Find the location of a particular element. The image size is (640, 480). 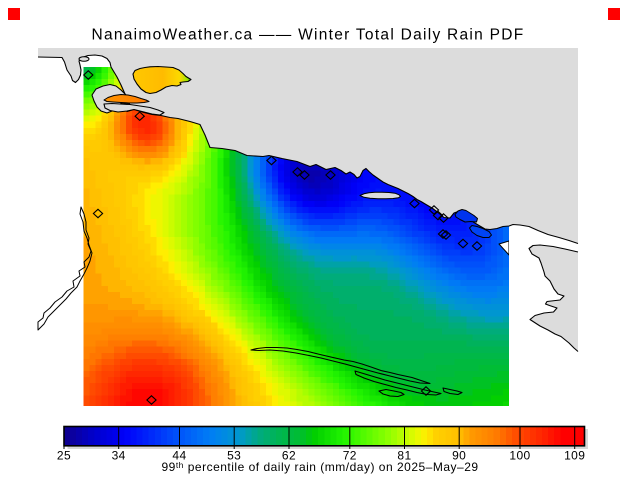

svg-text: 81 is located at coordinates (404, 456).